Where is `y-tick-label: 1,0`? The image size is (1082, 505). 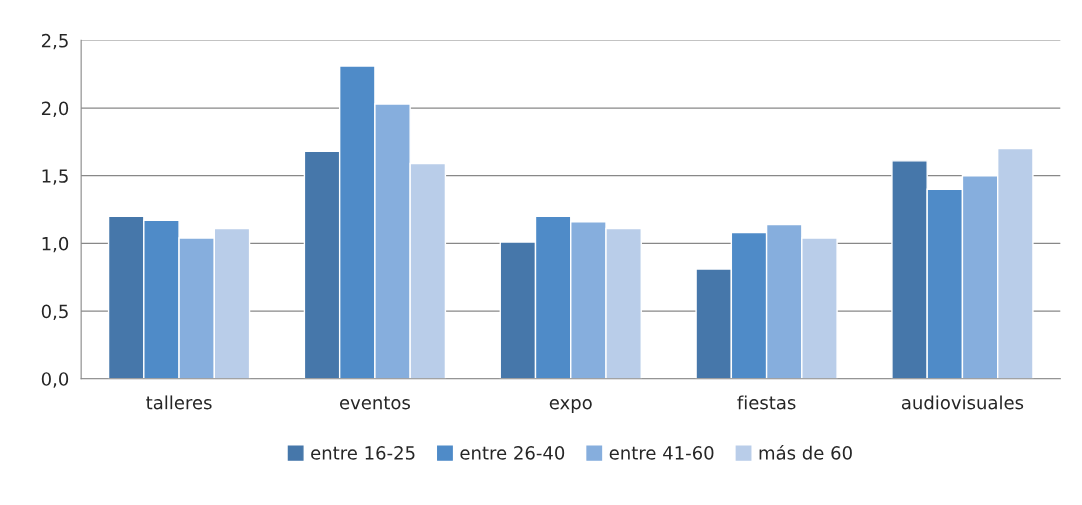 y-tick-label: 1,0 is located at coordinates (55, 244).